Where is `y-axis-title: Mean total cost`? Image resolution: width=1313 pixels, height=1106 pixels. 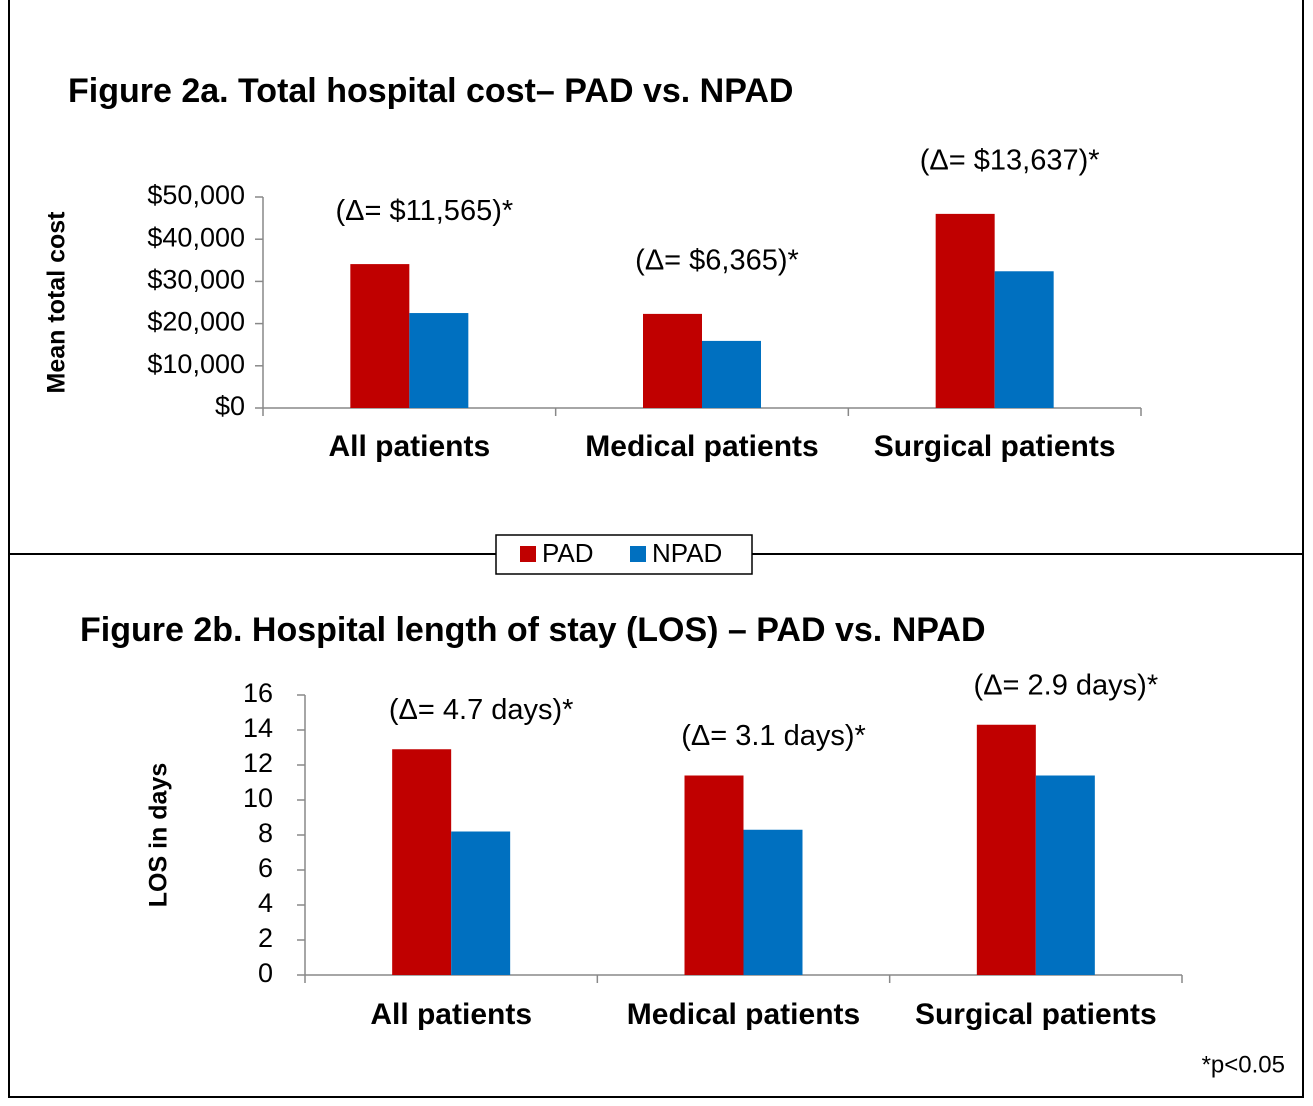 y-axis-title: Mean total cost is located at coordinates (57, 302).